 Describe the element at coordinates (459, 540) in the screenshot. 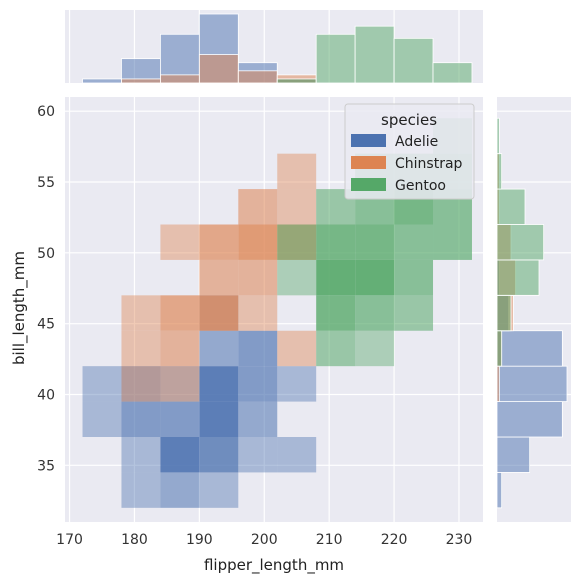

I see `x-tick-label: 230` at that location.